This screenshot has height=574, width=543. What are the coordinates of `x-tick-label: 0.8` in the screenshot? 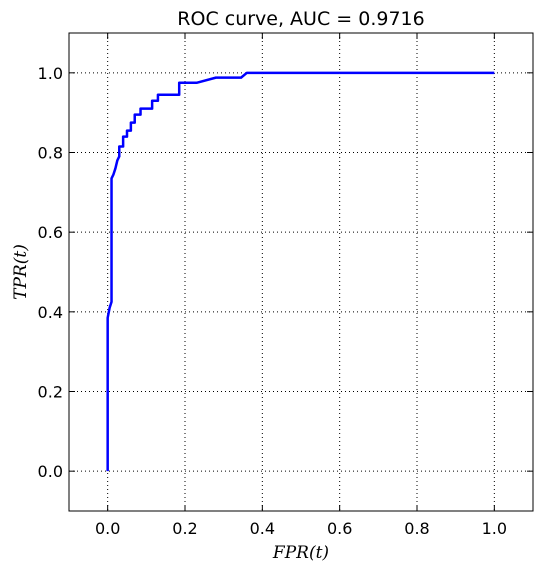 It's located at (416, 528).